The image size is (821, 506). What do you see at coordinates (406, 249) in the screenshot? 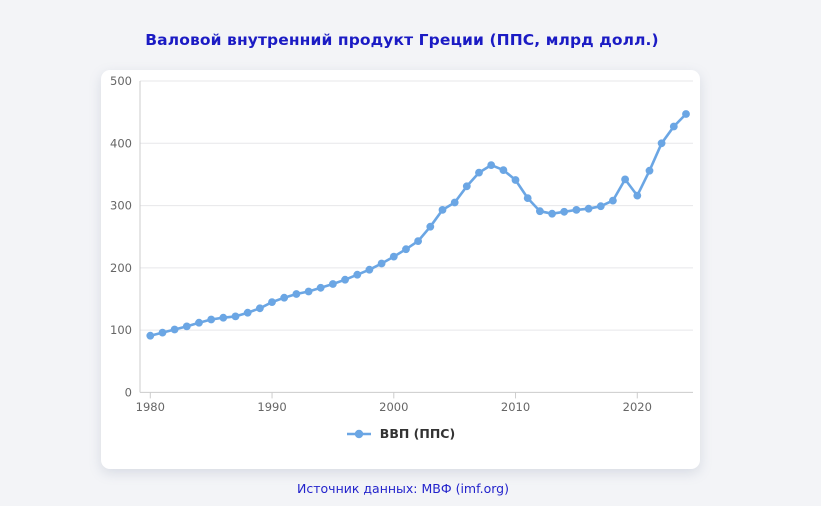
I see `data-point-2001` at bounding box center [406, 249].